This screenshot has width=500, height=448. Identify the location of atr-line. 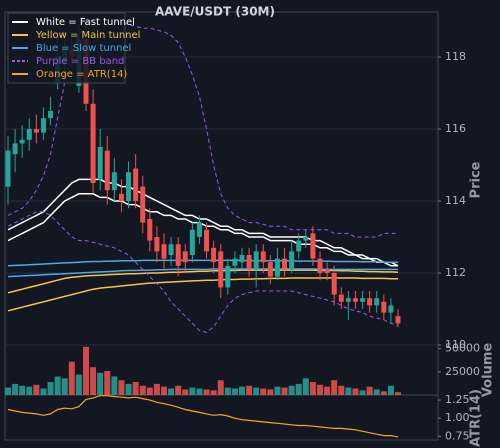
(203, 416).